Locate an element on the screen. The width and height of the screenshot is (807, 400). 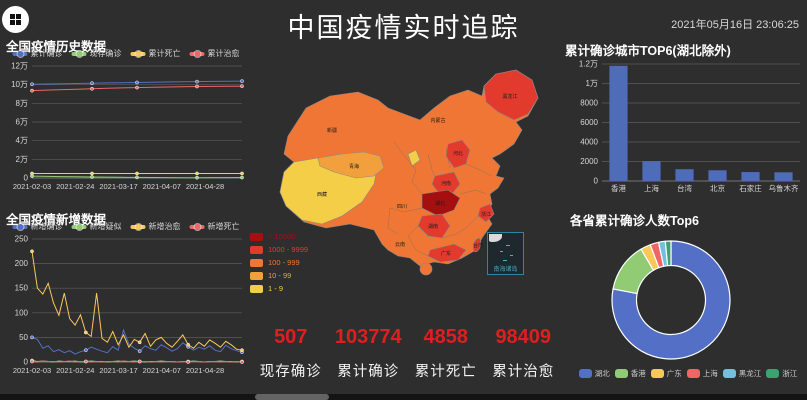
svg-text: 2万 is located at coordinates (22, 159).